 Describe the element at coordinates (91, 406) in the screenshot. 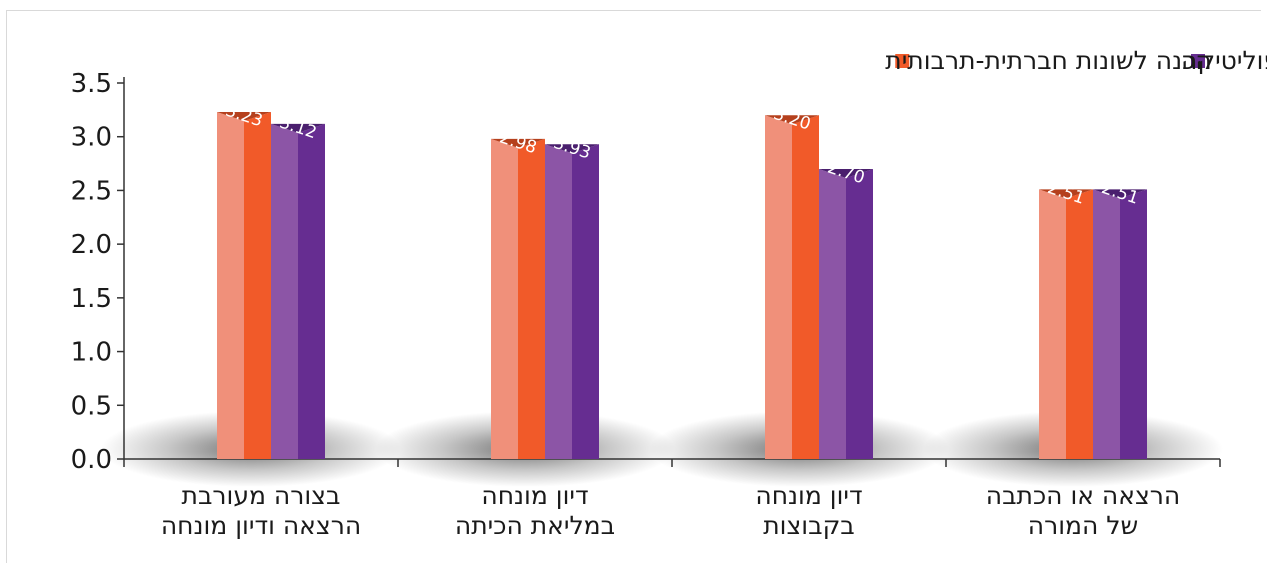

I see `y-tick-label: 0.5` at that location.